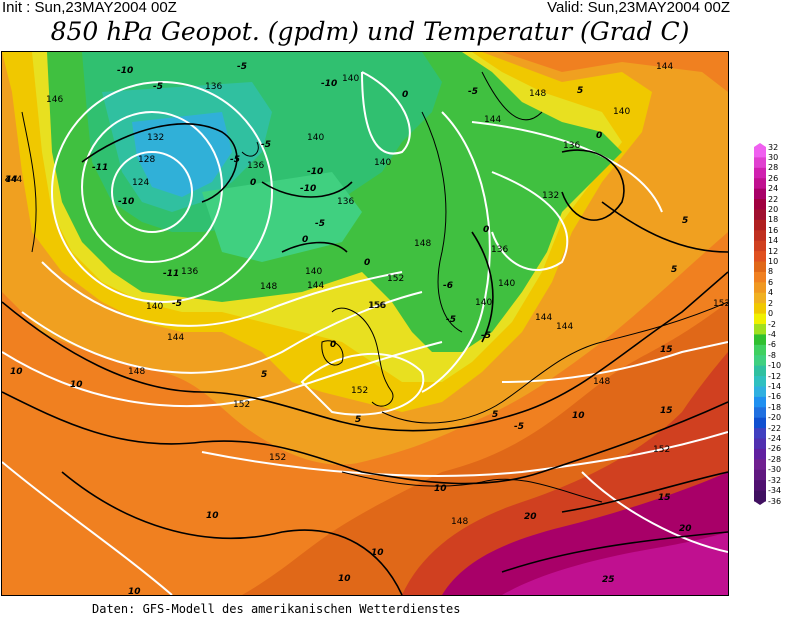  What do you see at coordinates (773, 157) in the screenshot?
I see `legend-tick-label: 30` at bounding box center [773, 157].